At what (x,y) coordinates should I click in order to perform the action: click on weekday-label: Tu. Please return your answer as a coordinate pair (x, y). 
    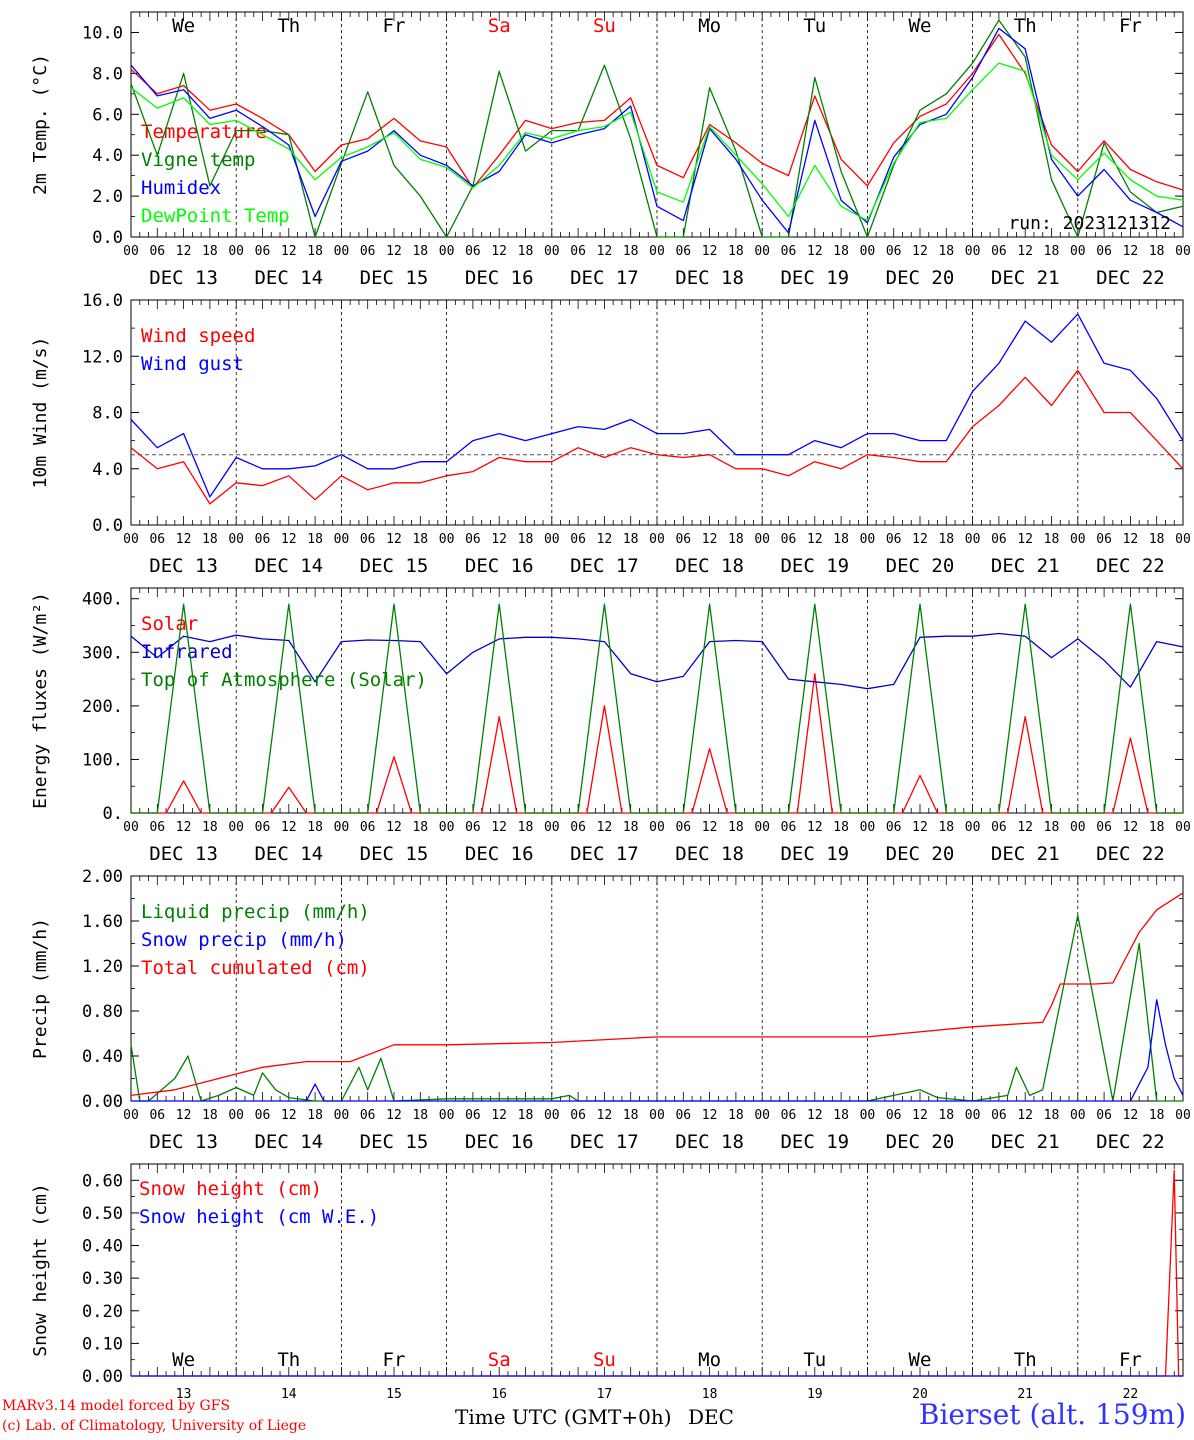
    Looking at the image, I should click on (814, 26).